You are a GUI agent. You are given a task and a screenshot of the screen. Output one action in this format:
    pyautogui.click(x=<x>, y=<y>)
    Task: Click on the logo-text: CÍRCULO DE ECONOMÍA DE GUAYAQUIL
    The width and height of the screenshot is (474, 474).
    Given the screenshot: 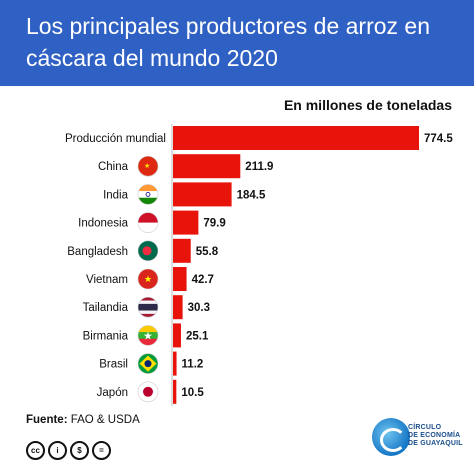 What is the action you would take?
    pyautogui.click(x=435, y=436)
    